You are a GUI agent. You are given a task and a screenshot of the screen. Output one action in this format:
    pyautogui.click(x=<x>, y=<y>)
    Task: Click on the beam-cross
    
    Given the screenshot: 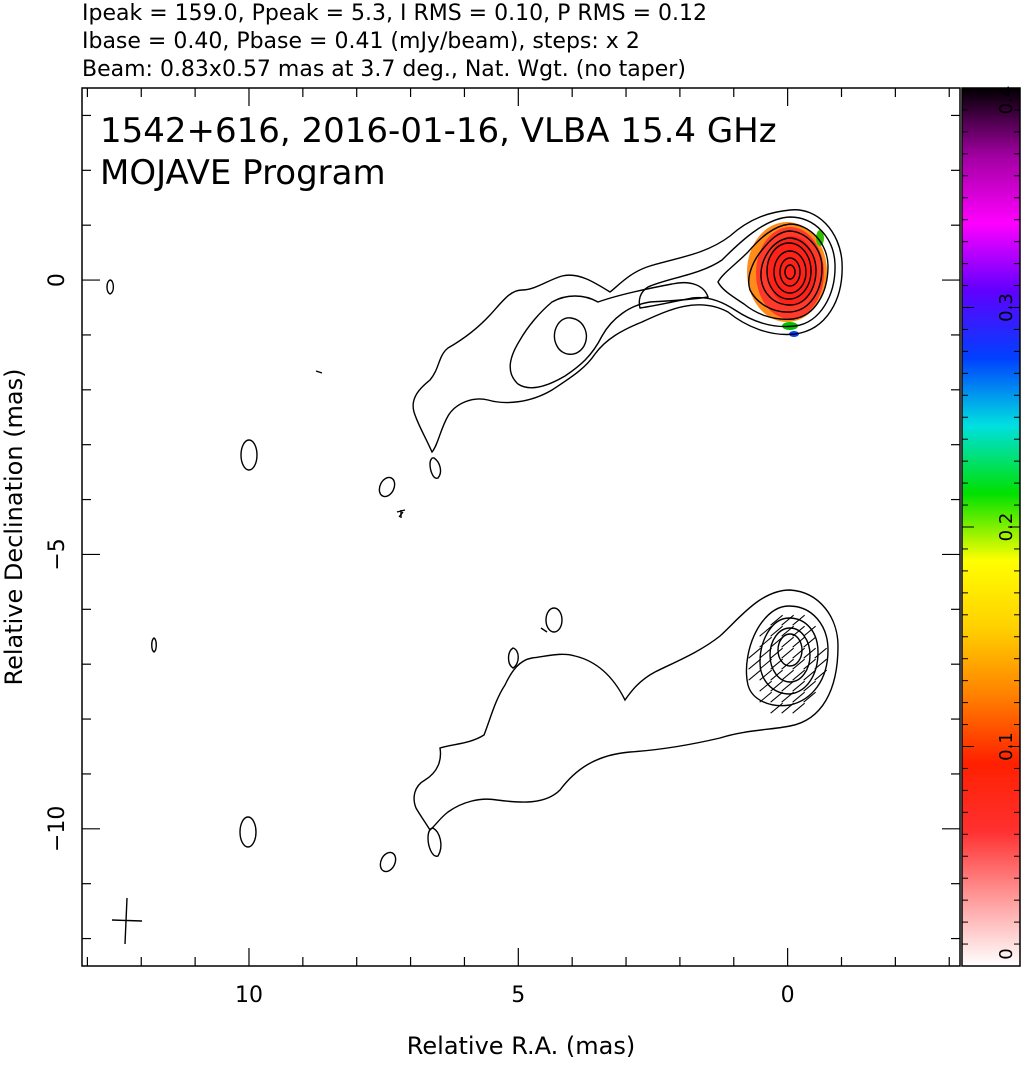 What is the action you would take?
    pyautogui.click(x=127, y=921)
    